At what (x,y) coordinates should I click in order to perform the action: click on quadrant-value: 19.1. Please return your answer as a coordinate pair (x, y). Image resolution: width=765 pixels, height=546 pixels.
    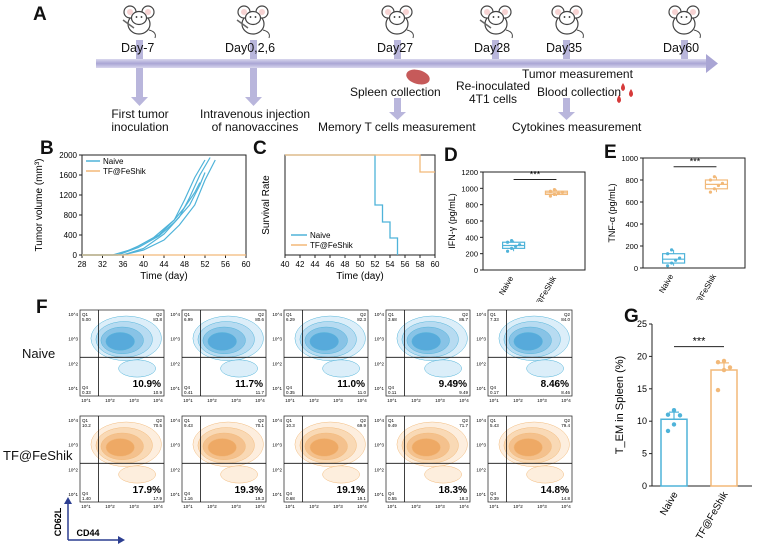
    Looking at the image, I should click on (361, 498).